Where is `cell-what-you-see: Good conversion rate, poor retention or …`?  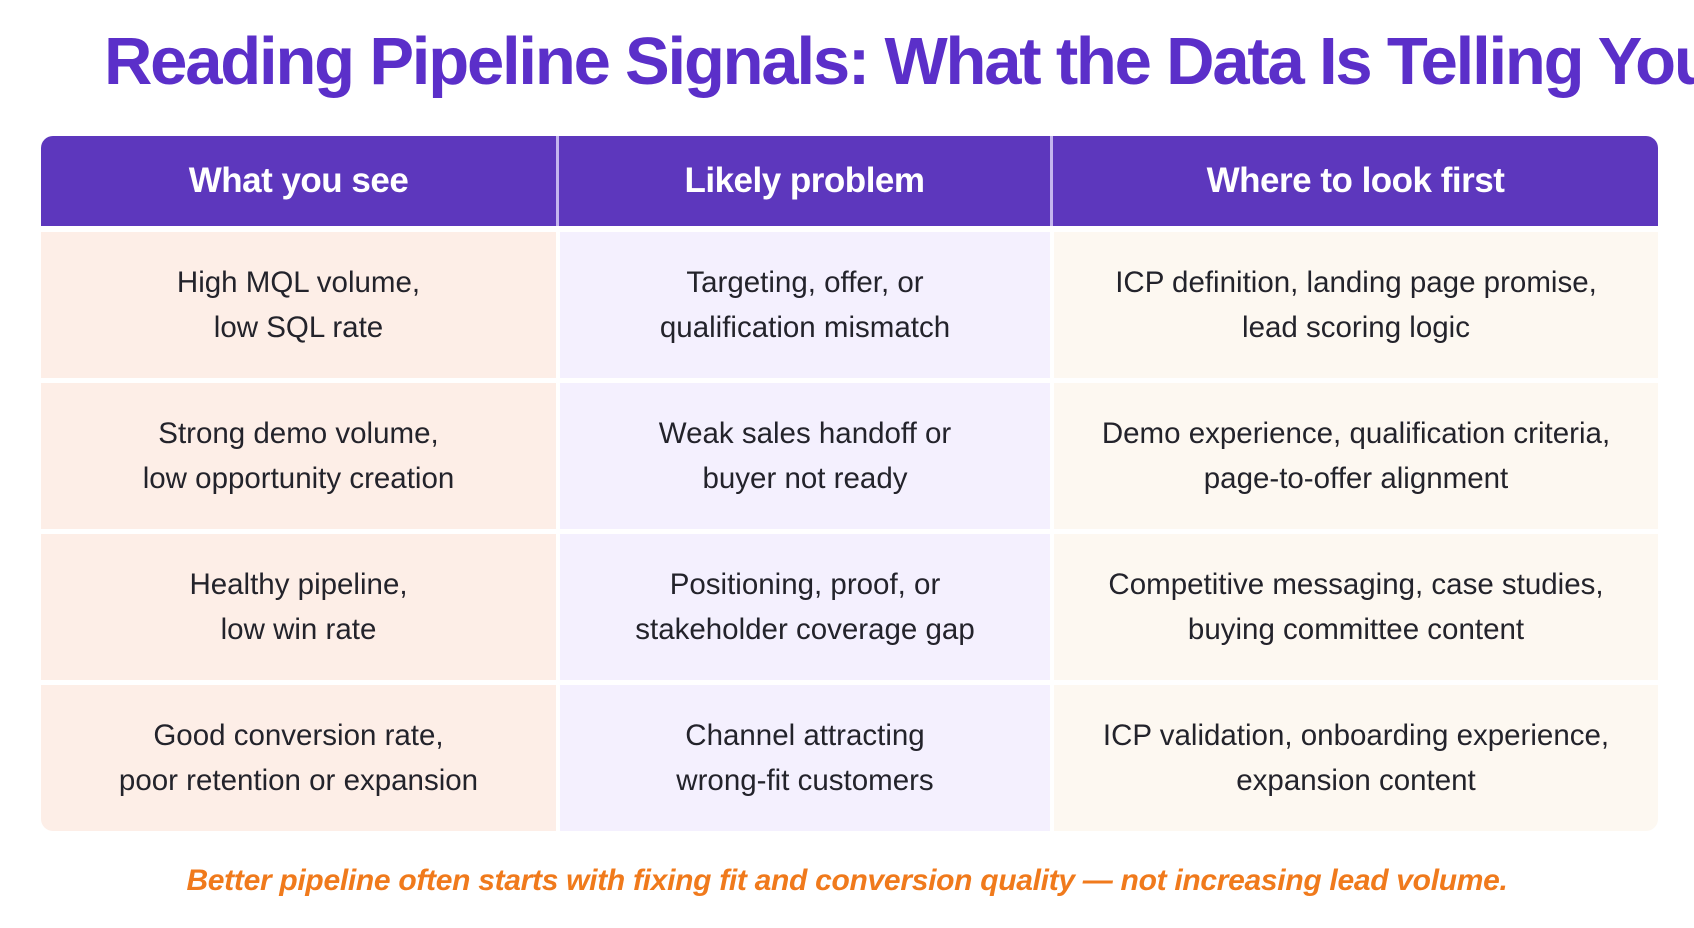
cell-what-you-see: Good conversion rate, poor retention or … is located at coordinates (298, 758).